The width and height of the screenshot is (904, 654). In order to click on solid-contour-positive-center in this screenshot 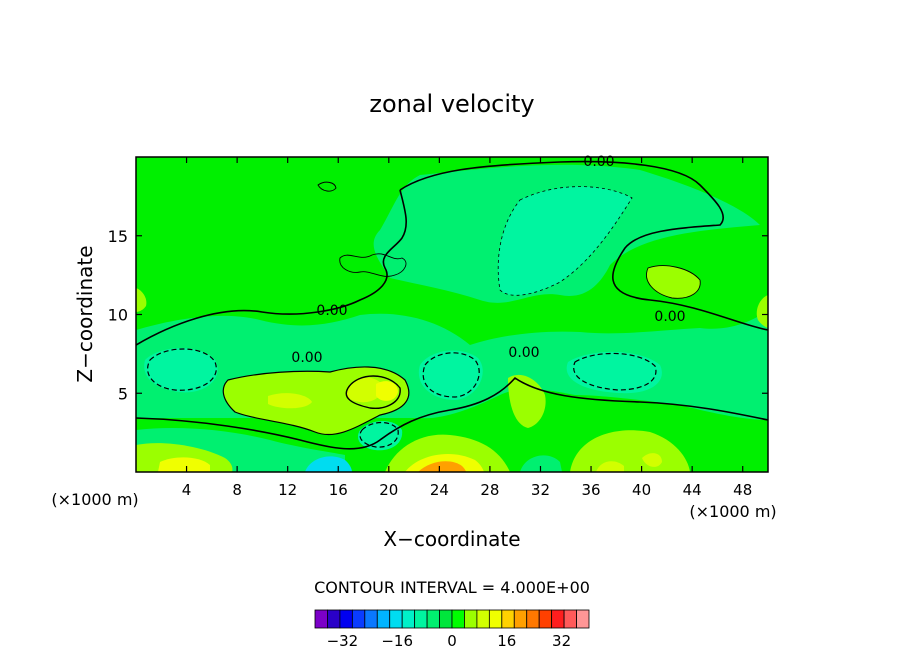, I will do `click(316, 401)`.